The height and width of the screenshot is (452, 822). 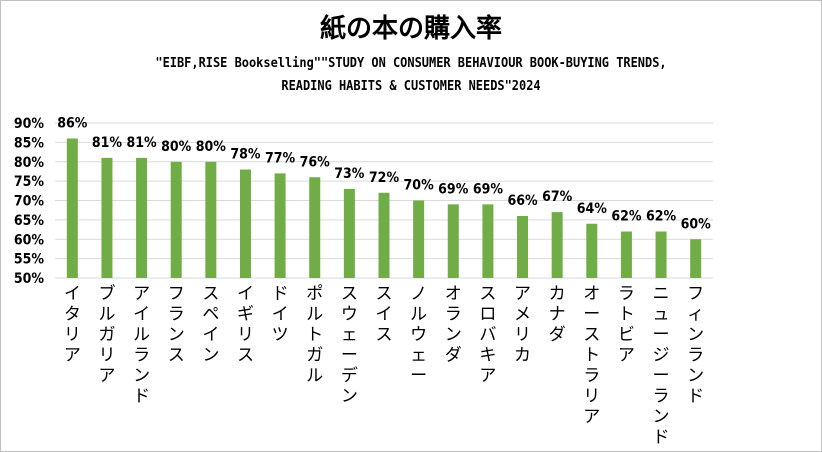 I want to click on x-tick-label: ニュージーランド, so click(x=661, y=366).